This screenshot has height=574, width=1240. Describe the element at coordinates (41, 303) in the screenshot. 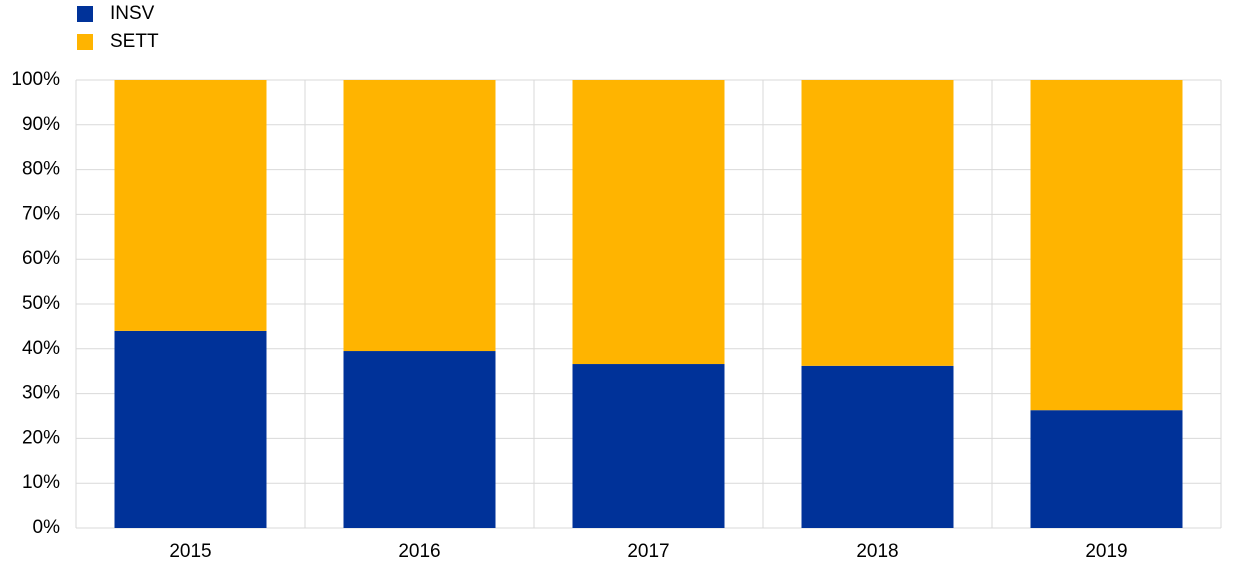

I see `y-tick-label: 50%` at that location.